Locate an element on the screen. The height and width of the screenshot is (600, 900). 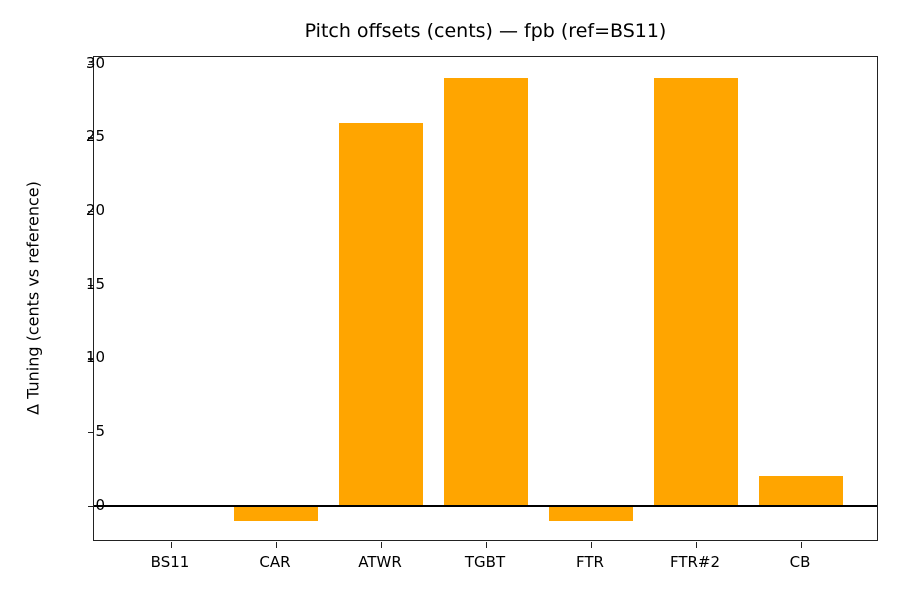
bar-car is located at coordinates (276, 513).